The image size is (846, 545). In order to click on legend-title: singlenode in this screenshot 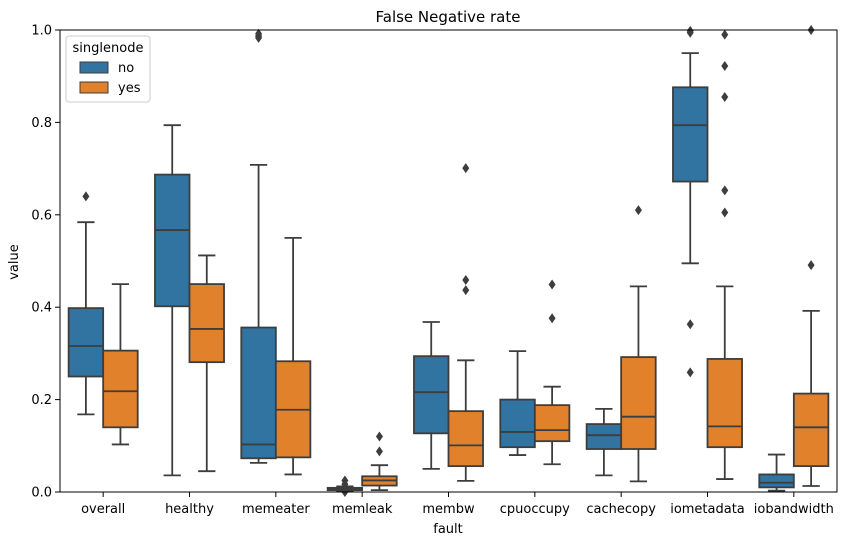, I will do `click(108, 48)`.